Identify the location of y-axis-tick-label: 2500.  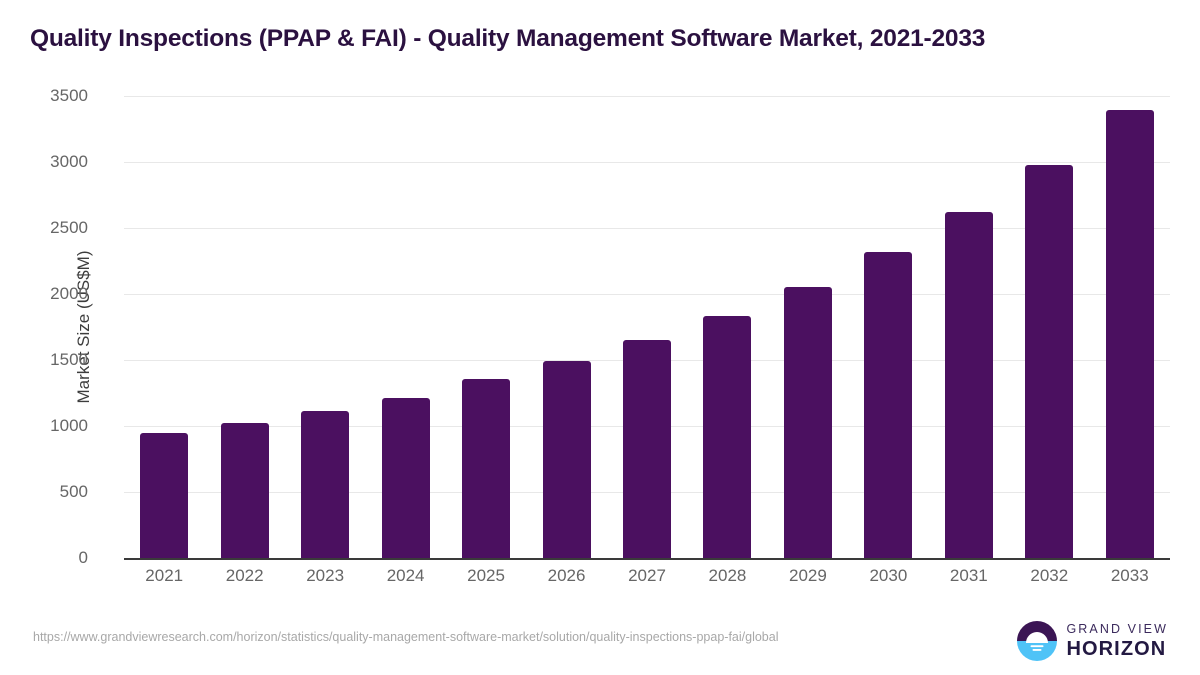
(69, 227).